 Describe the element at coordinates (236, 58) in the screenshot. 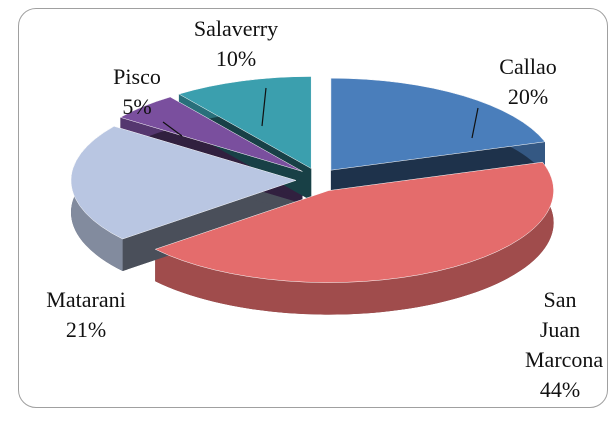

I see `value-label: 10%` at that location.